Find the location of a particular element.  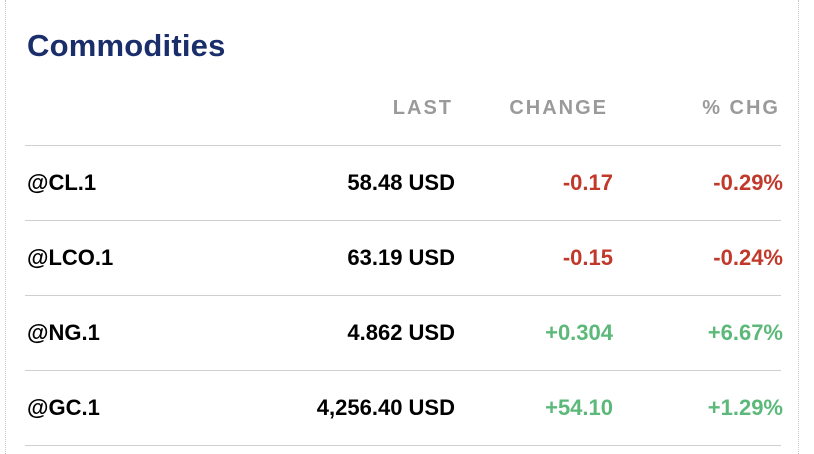

symbol-link: @CL.1 is located at coordinates (62, 182).